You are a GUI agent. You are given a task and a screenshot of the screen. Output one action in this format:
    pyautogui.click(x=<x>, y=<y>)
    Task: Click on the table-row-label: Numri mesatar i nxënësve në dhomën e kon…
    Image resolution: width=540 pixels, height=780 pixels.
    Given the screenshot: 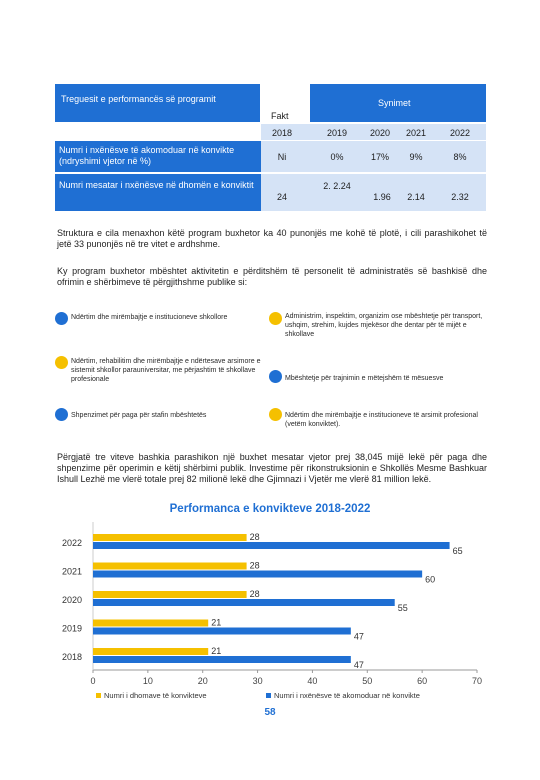 What is the action you would take?
    pyautogui.click(x=158, y=192)
    